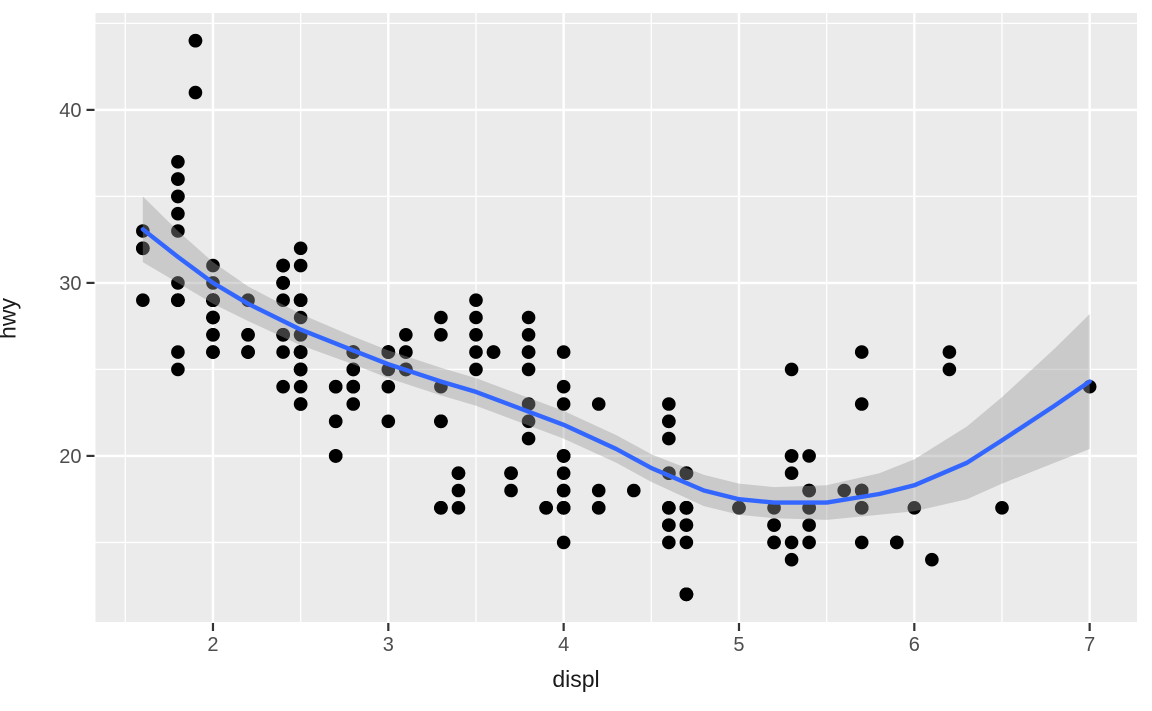  I want to click on y-axis-title: hwy, so click(10, 318).